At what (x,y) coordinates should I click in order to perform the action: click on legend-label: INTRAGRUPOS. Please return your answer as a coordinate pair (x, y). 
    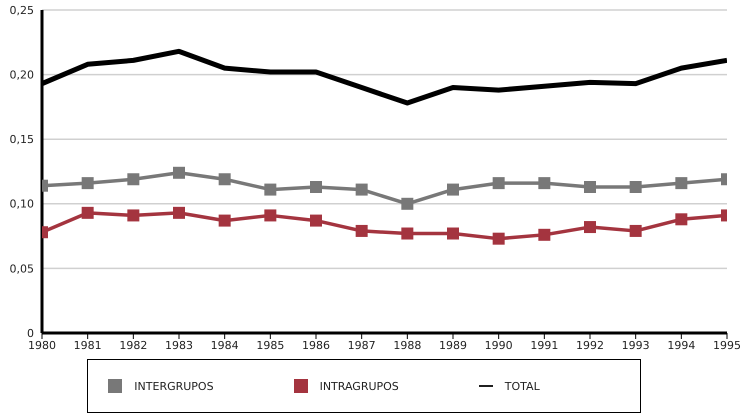
    Looking at the image, I should click on (359, 386).